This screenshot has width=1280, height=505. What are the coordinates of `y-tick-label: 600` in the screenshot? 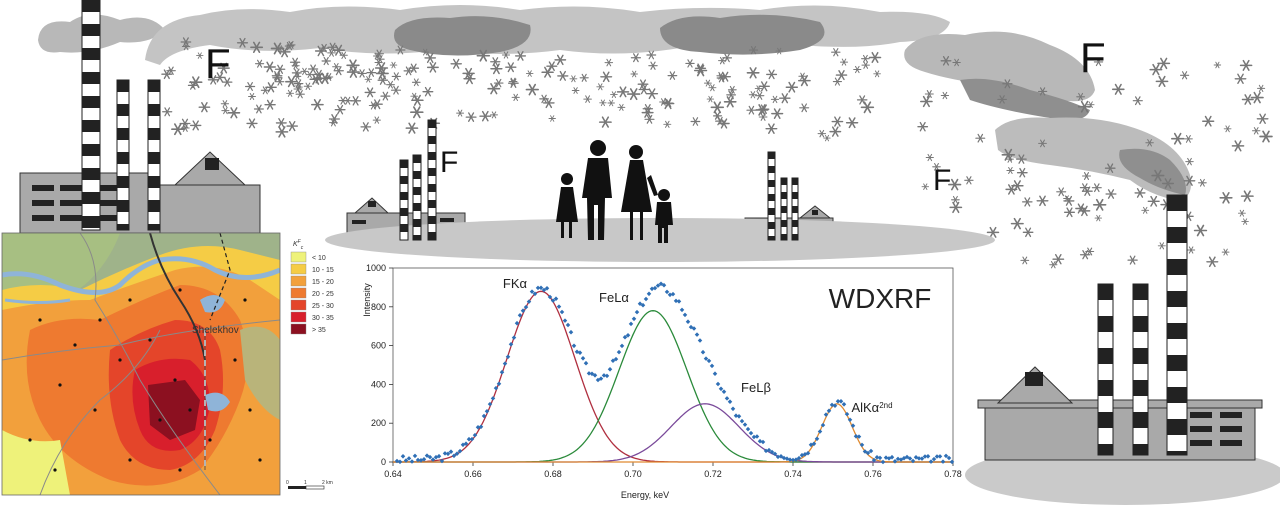 It's located at (378, 346).